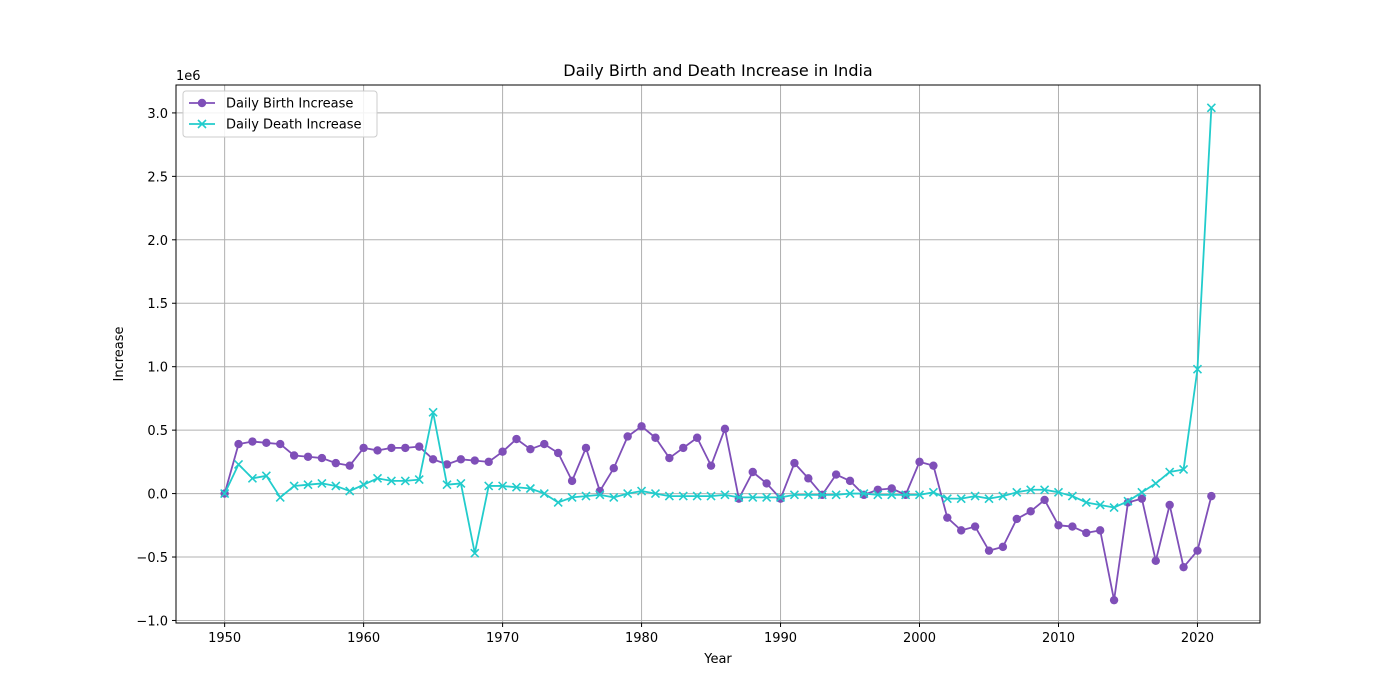 The height and width of the screenshot is (700, 1400). What do you see at coordinates (202, 124) in the screenshot?
I see `legend-marker` at bounding box center [202, 124].